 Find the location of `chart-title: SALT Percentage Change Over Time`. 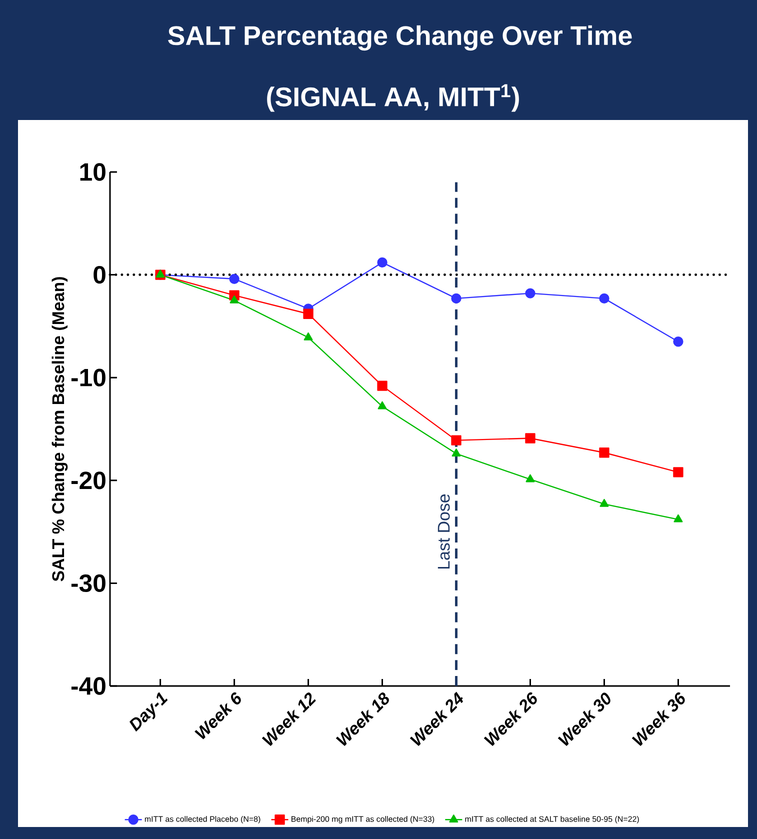

chart-title: SALT Percentage Change Over Time is located at coordinates (400, 38).